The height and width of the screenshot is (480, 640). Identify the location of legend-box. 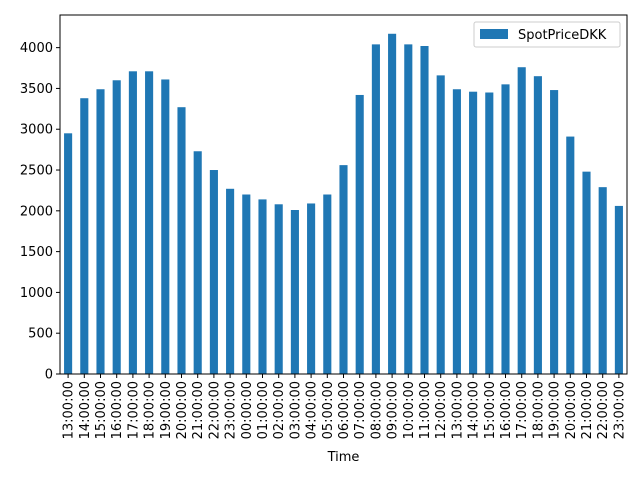
(547, 34).